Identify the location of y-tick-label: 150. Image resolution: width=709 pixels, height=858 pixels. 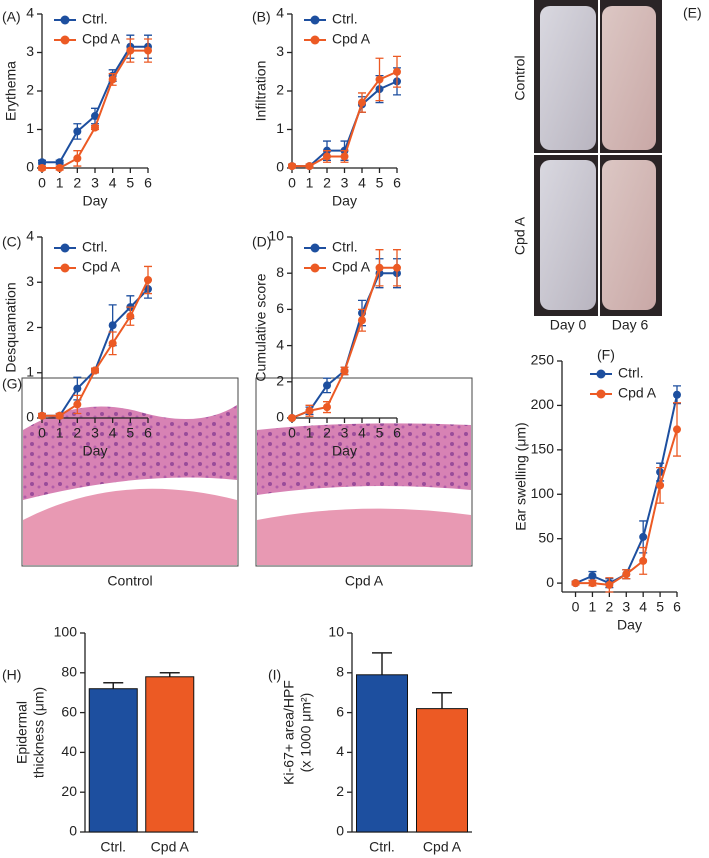
(543, 449).